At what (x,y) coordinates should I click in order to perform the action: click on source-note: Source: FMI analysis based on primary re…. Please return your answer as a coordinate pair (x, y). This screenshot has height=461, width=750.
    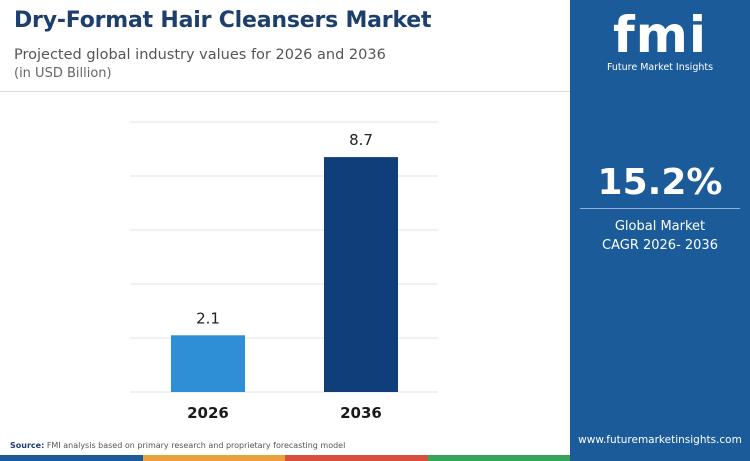
    Looking at the image, I should click on (177, 445).